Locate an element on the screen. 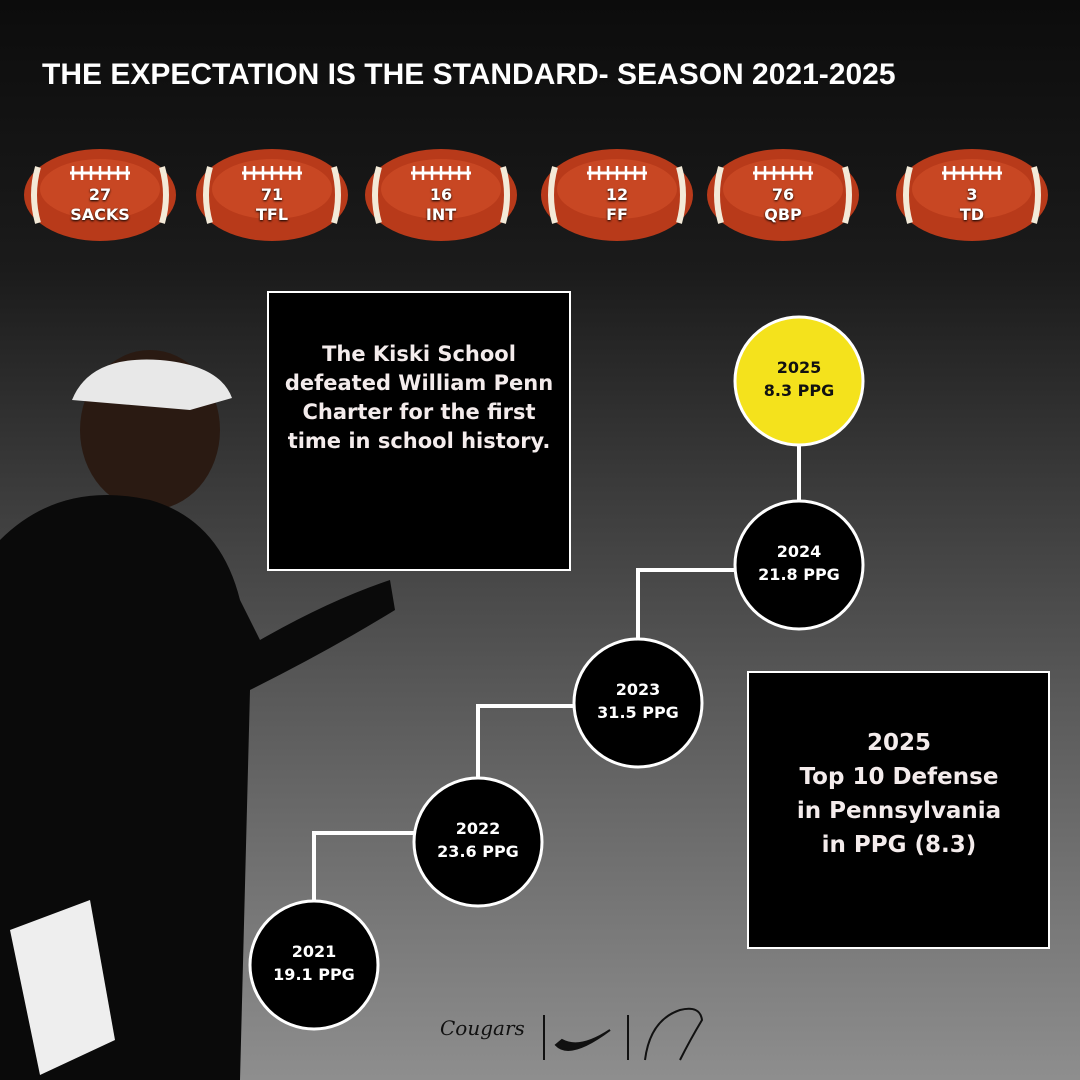 This screenshot has height=1080, width=1080. timeline-ppg: 8.3 PPG is located at coordinates (799, 390).